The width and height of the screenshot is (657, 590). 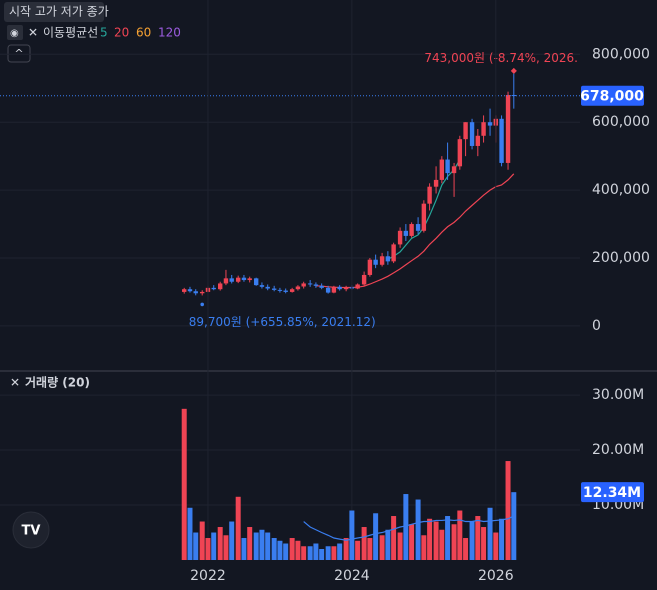 I want to click on ma-legend: 60, so click(x=143, y=33).